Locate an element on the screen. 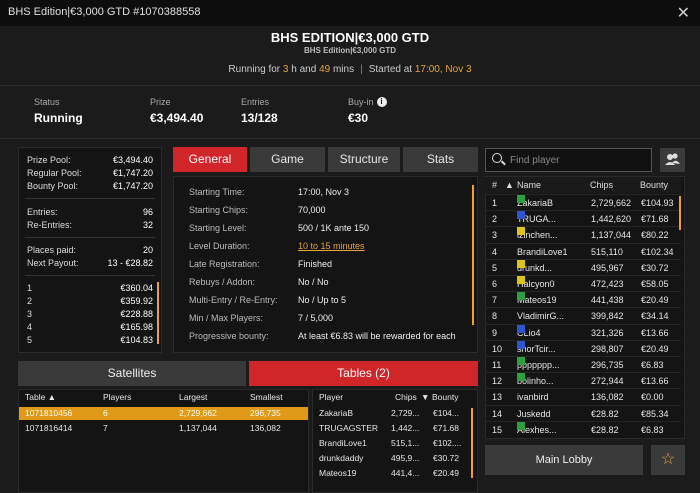  col-smallest: Smallest is located at coordinates (266, 397).